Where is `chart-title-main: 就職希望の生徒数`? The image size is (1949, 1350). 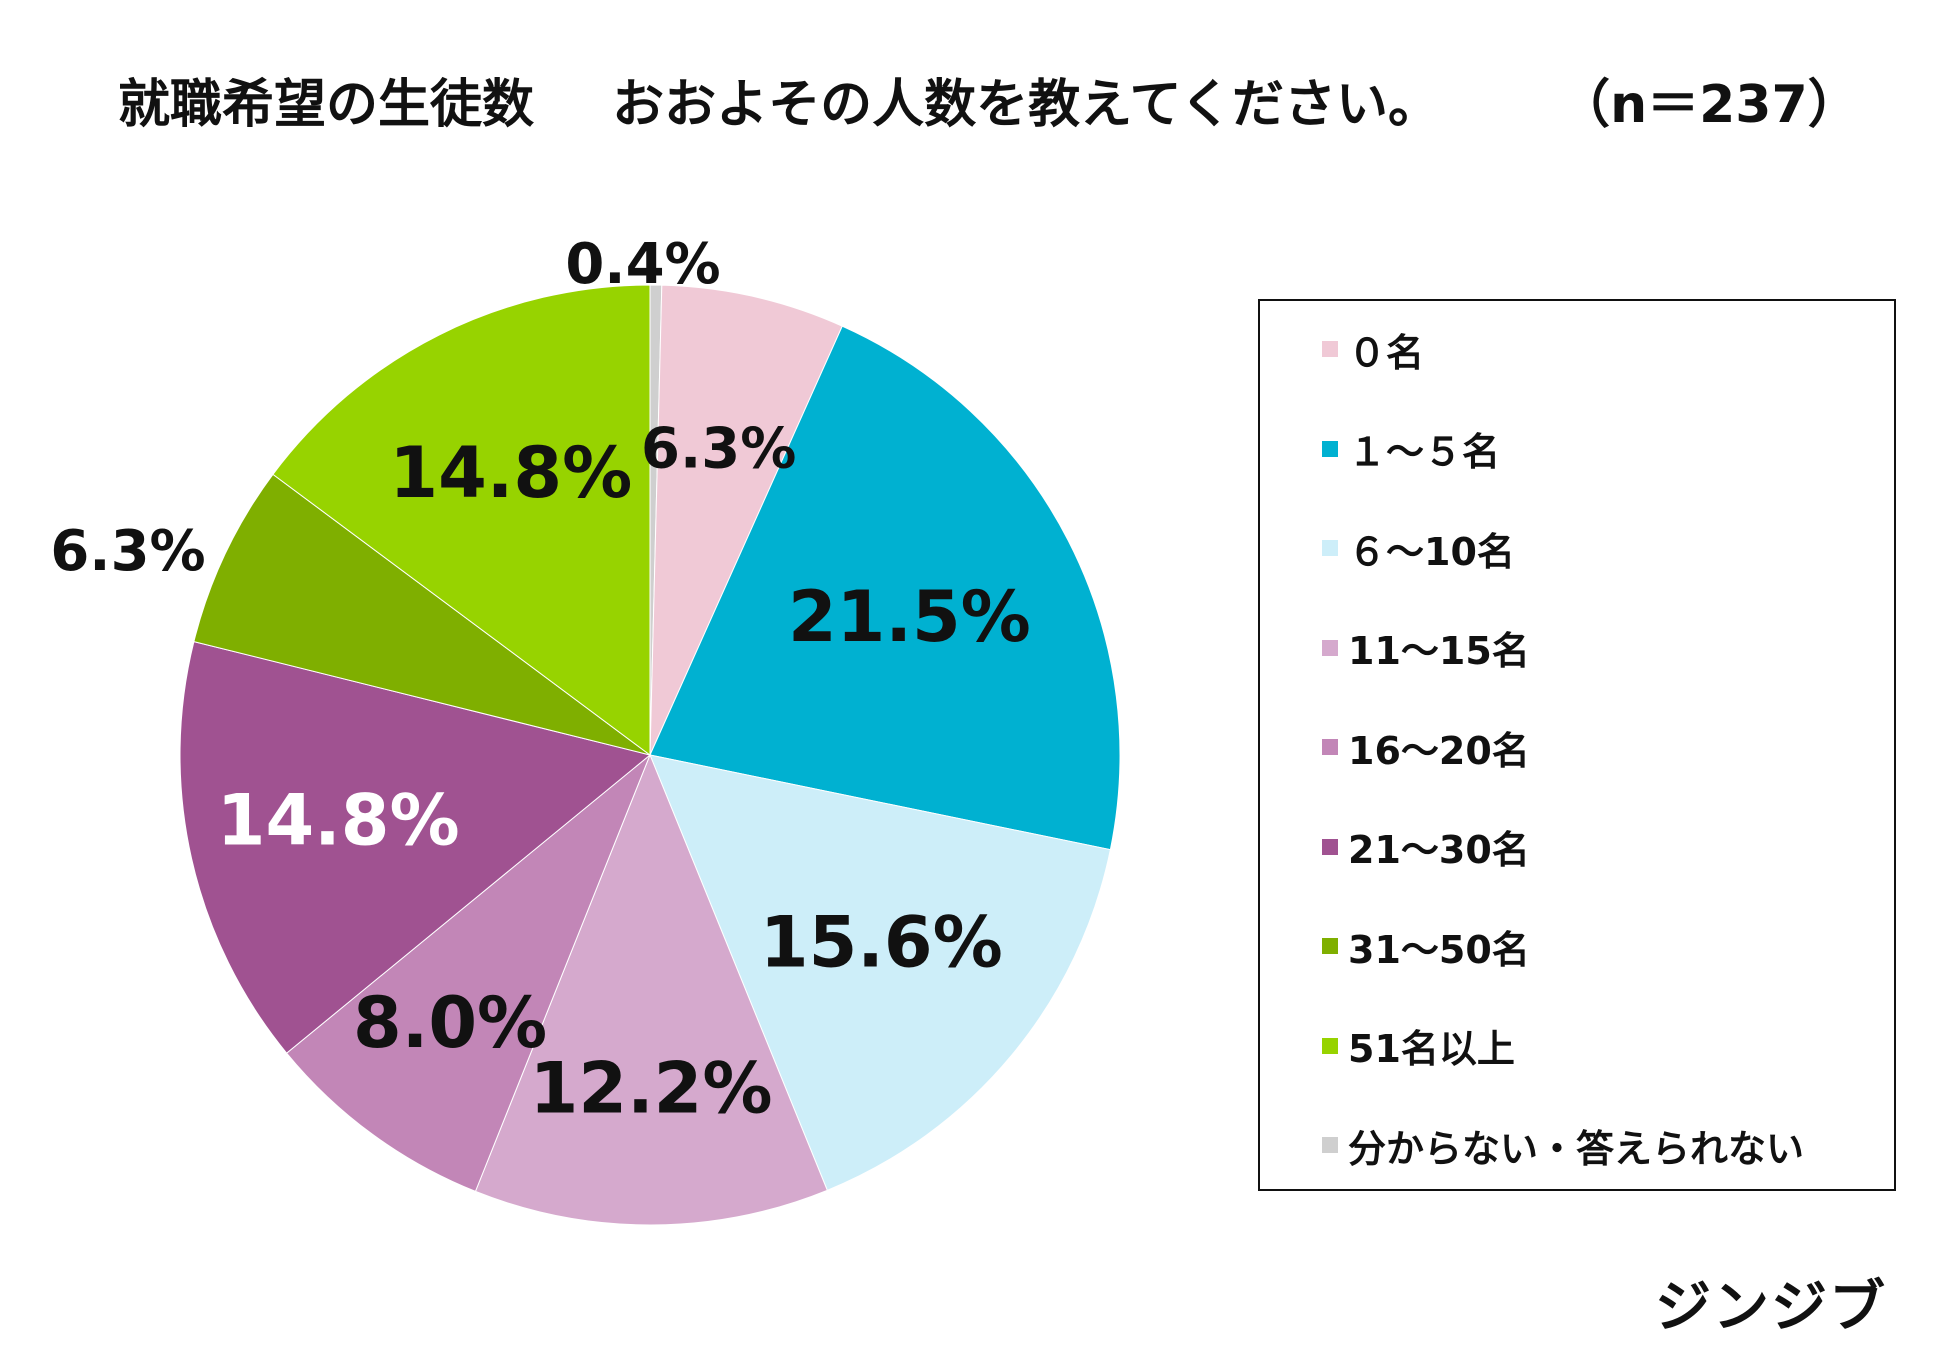 chart-title-main: 就職希望の生徒数 is located at coordinates (326, 105).